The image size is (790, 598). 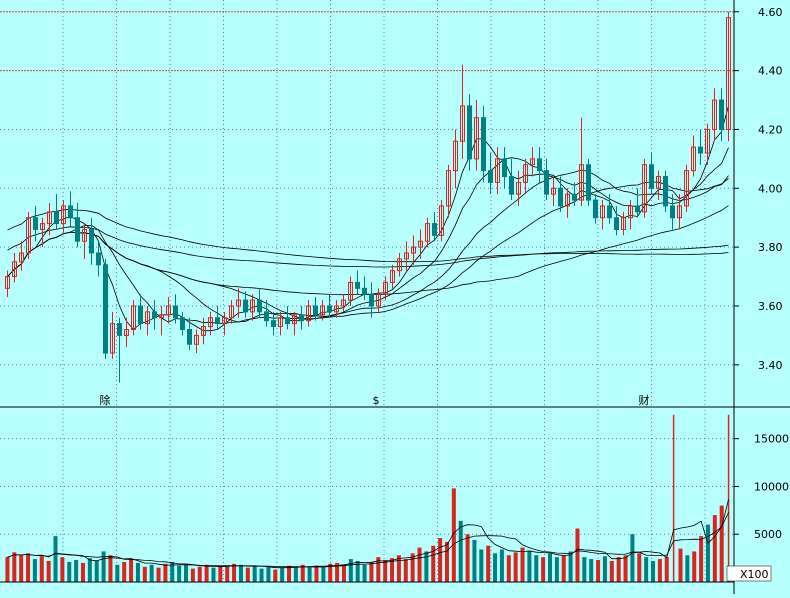 I want to click on event-marker: 除, so click(x=105, y=400).